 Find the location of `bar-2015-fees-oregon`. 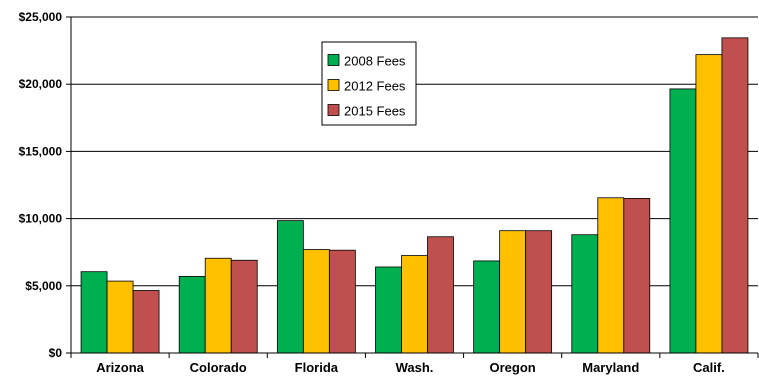

bar-2015-fees-oregon is located at coordinates (539, 292).